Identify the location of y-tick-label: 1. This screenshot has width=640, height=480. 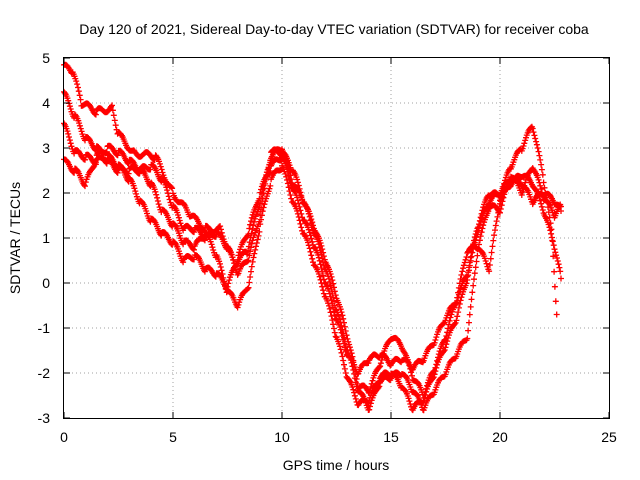
(46, 238).